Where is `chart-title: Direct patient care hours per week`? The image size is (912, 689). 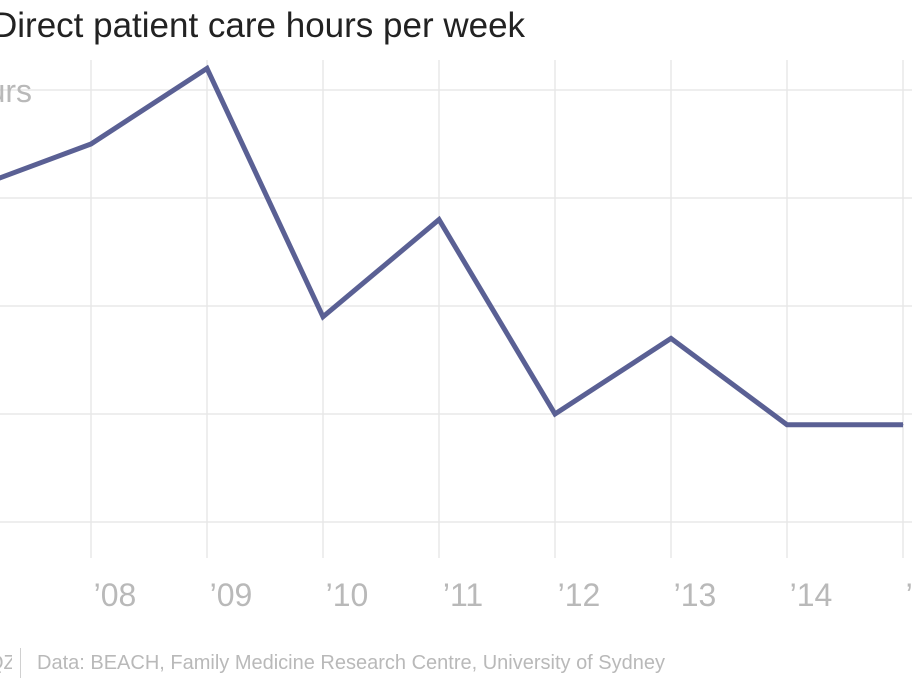 chart-title: Direct patient care hours per week is located at coordinates (263, 25).